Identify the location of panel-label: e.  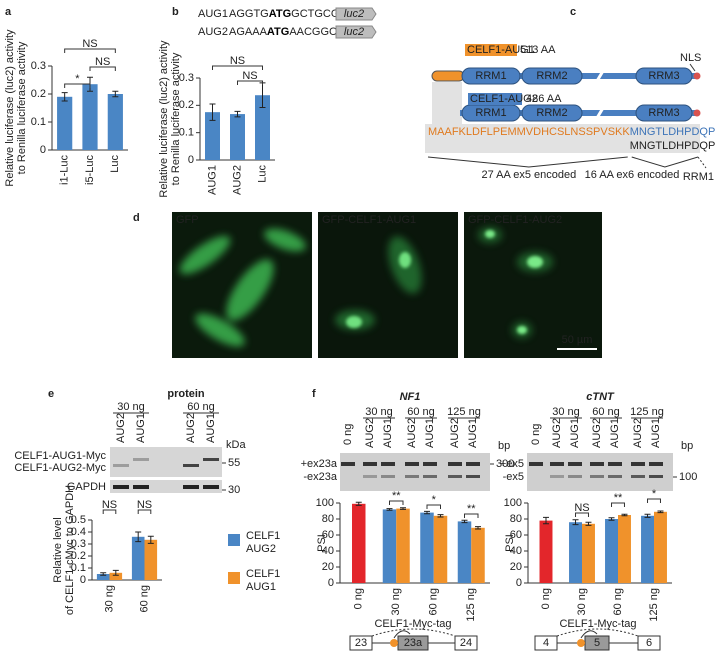
(51, 394).